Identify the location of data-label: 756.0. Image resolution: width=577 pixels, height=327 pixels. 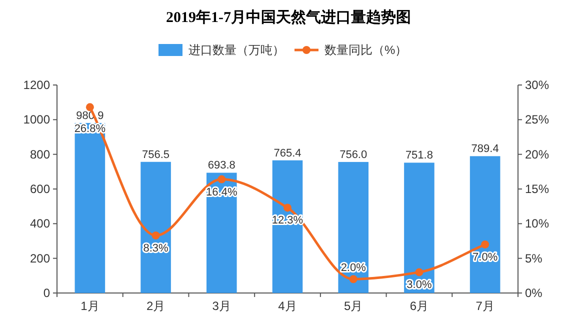
(354, 154).